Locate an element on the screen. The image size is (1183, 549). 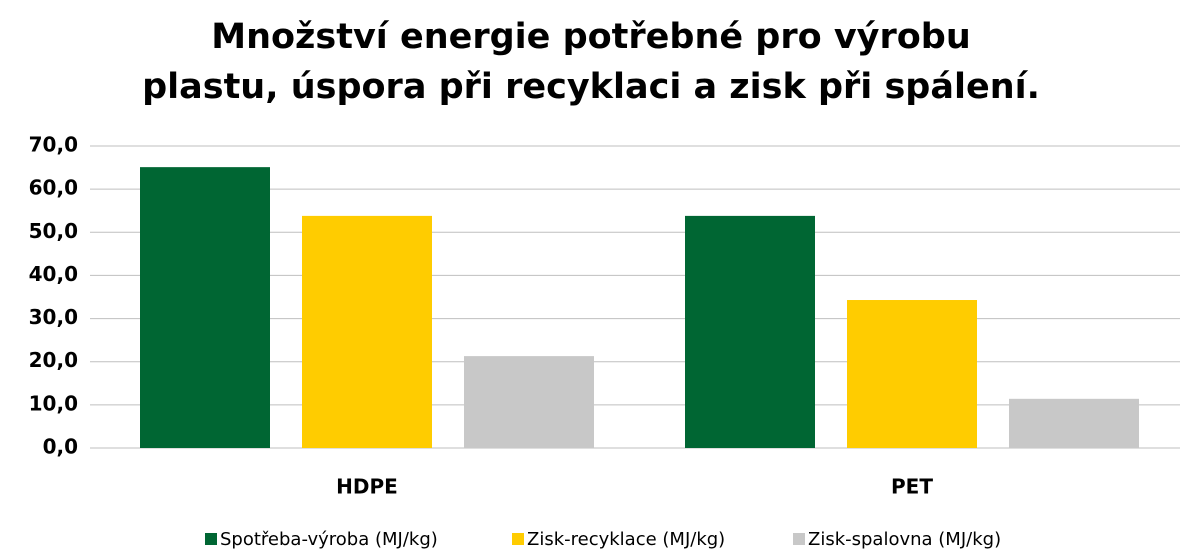
legend-label: Zisk-recyklace (MJ/kg) is located at coordinates (626, 539).